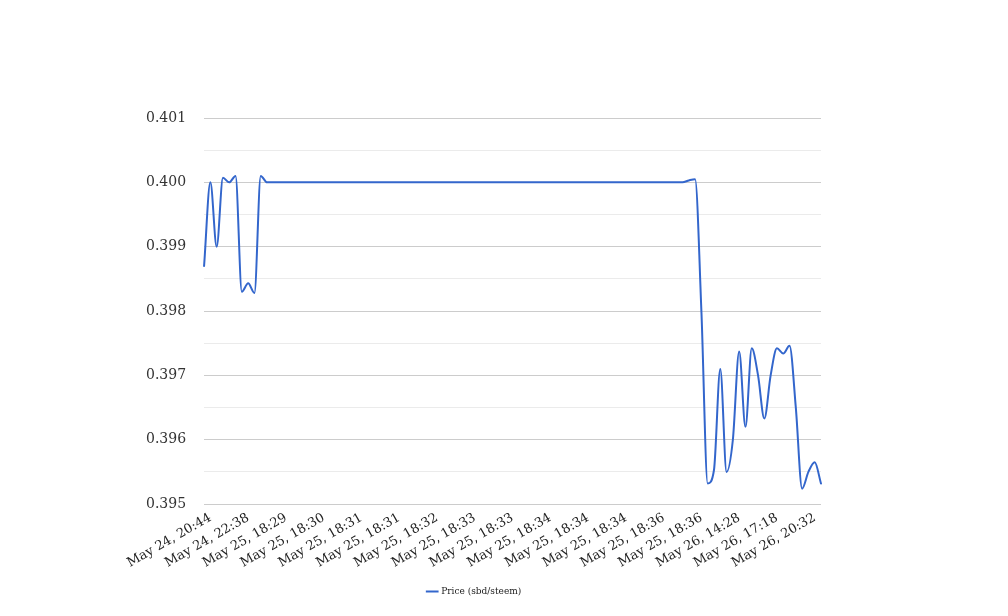  I want to click on legend-label: Price (sbd/steem), so click(481, 590).